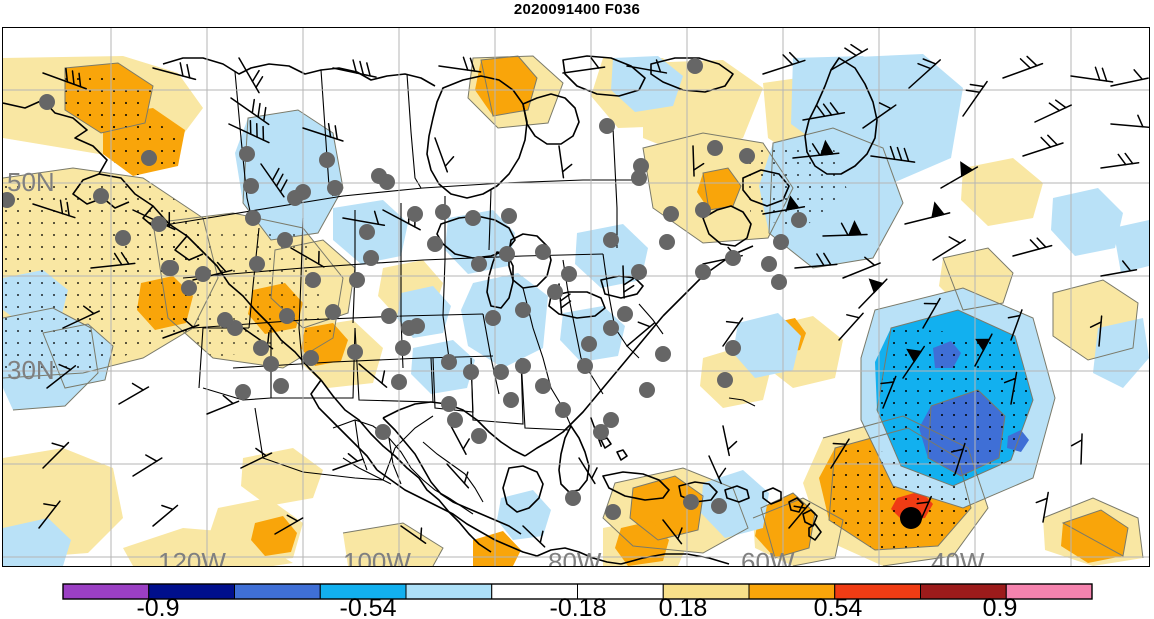 This screenshot has width=1154, height=619. I want to click on highlight-marker, so click(911, 518).